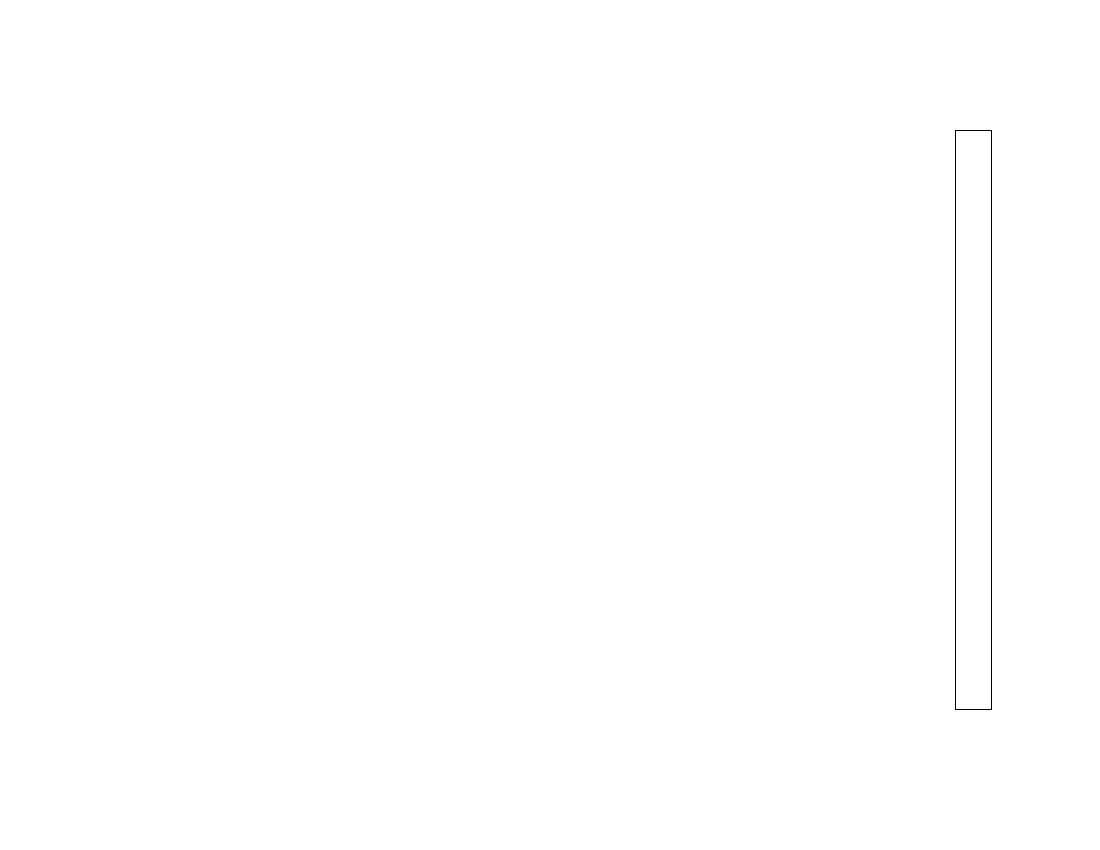 The height and width of the screenshot is (850, 1100). What do you see at coordinates (550, 29) in the screenshot?
I see `plot-title` at bounding box center [550, 29].